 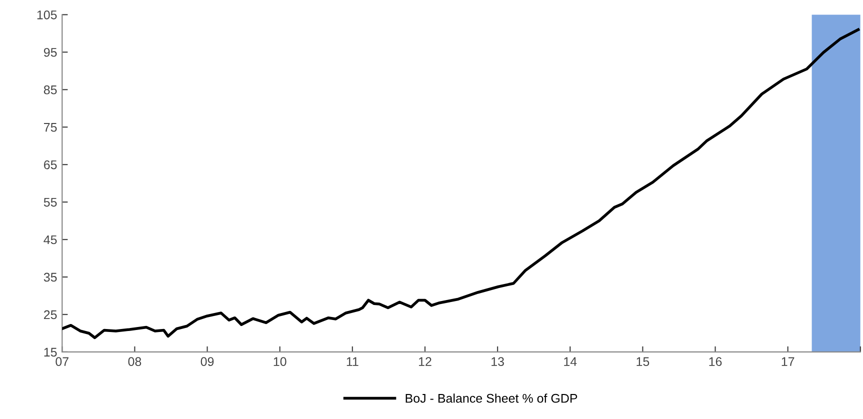 What do you see at coordinates (352, 361) in the screenshot?
I see `x-tick-label: 11` at bounding box center [352, 361].